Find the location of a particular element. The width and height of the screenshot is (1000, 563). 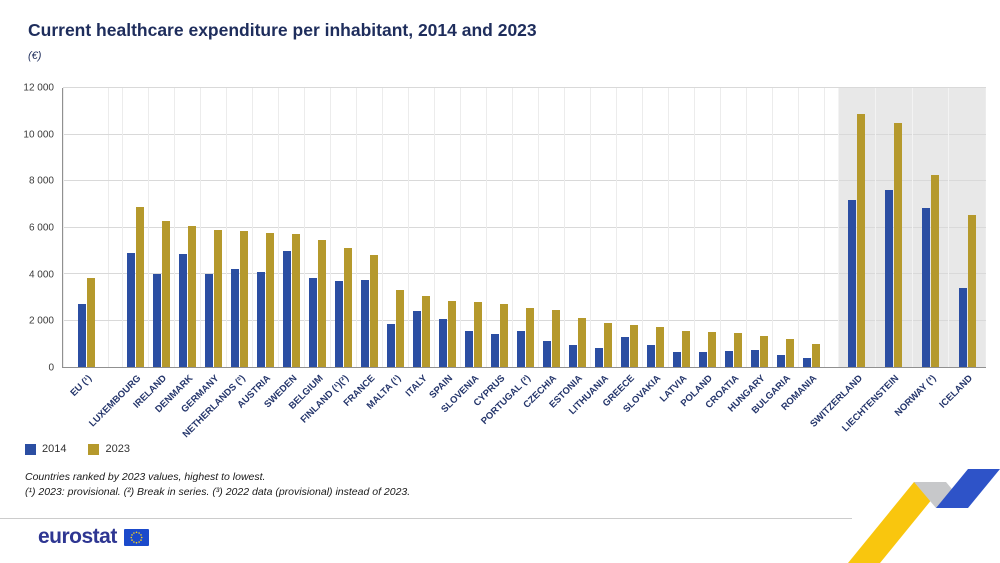

category-column: SLOVAKIA is located at coordinates (644, 251).